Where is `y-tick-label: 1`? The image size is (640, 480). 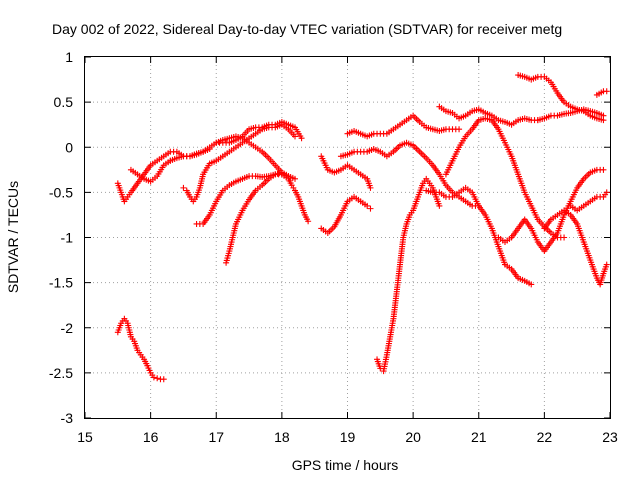
y-tick-label: 1 is located at coordinates (69, 57).